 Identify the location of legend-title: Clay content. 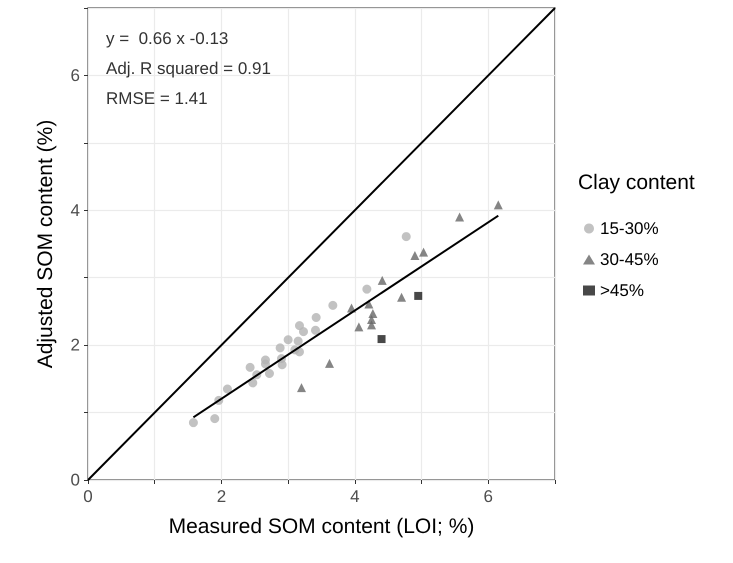
(636, 182).